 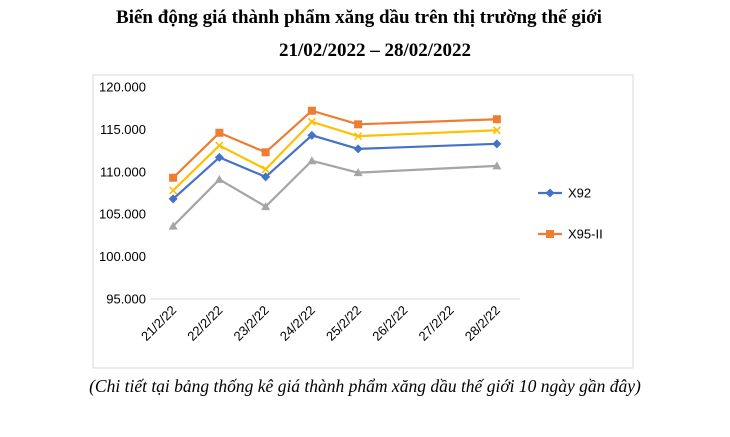 What do you see at coordinates (122, 214) in the screenshot?
I see `y-tick-label: 105.000` at bounding box center [122, 214].